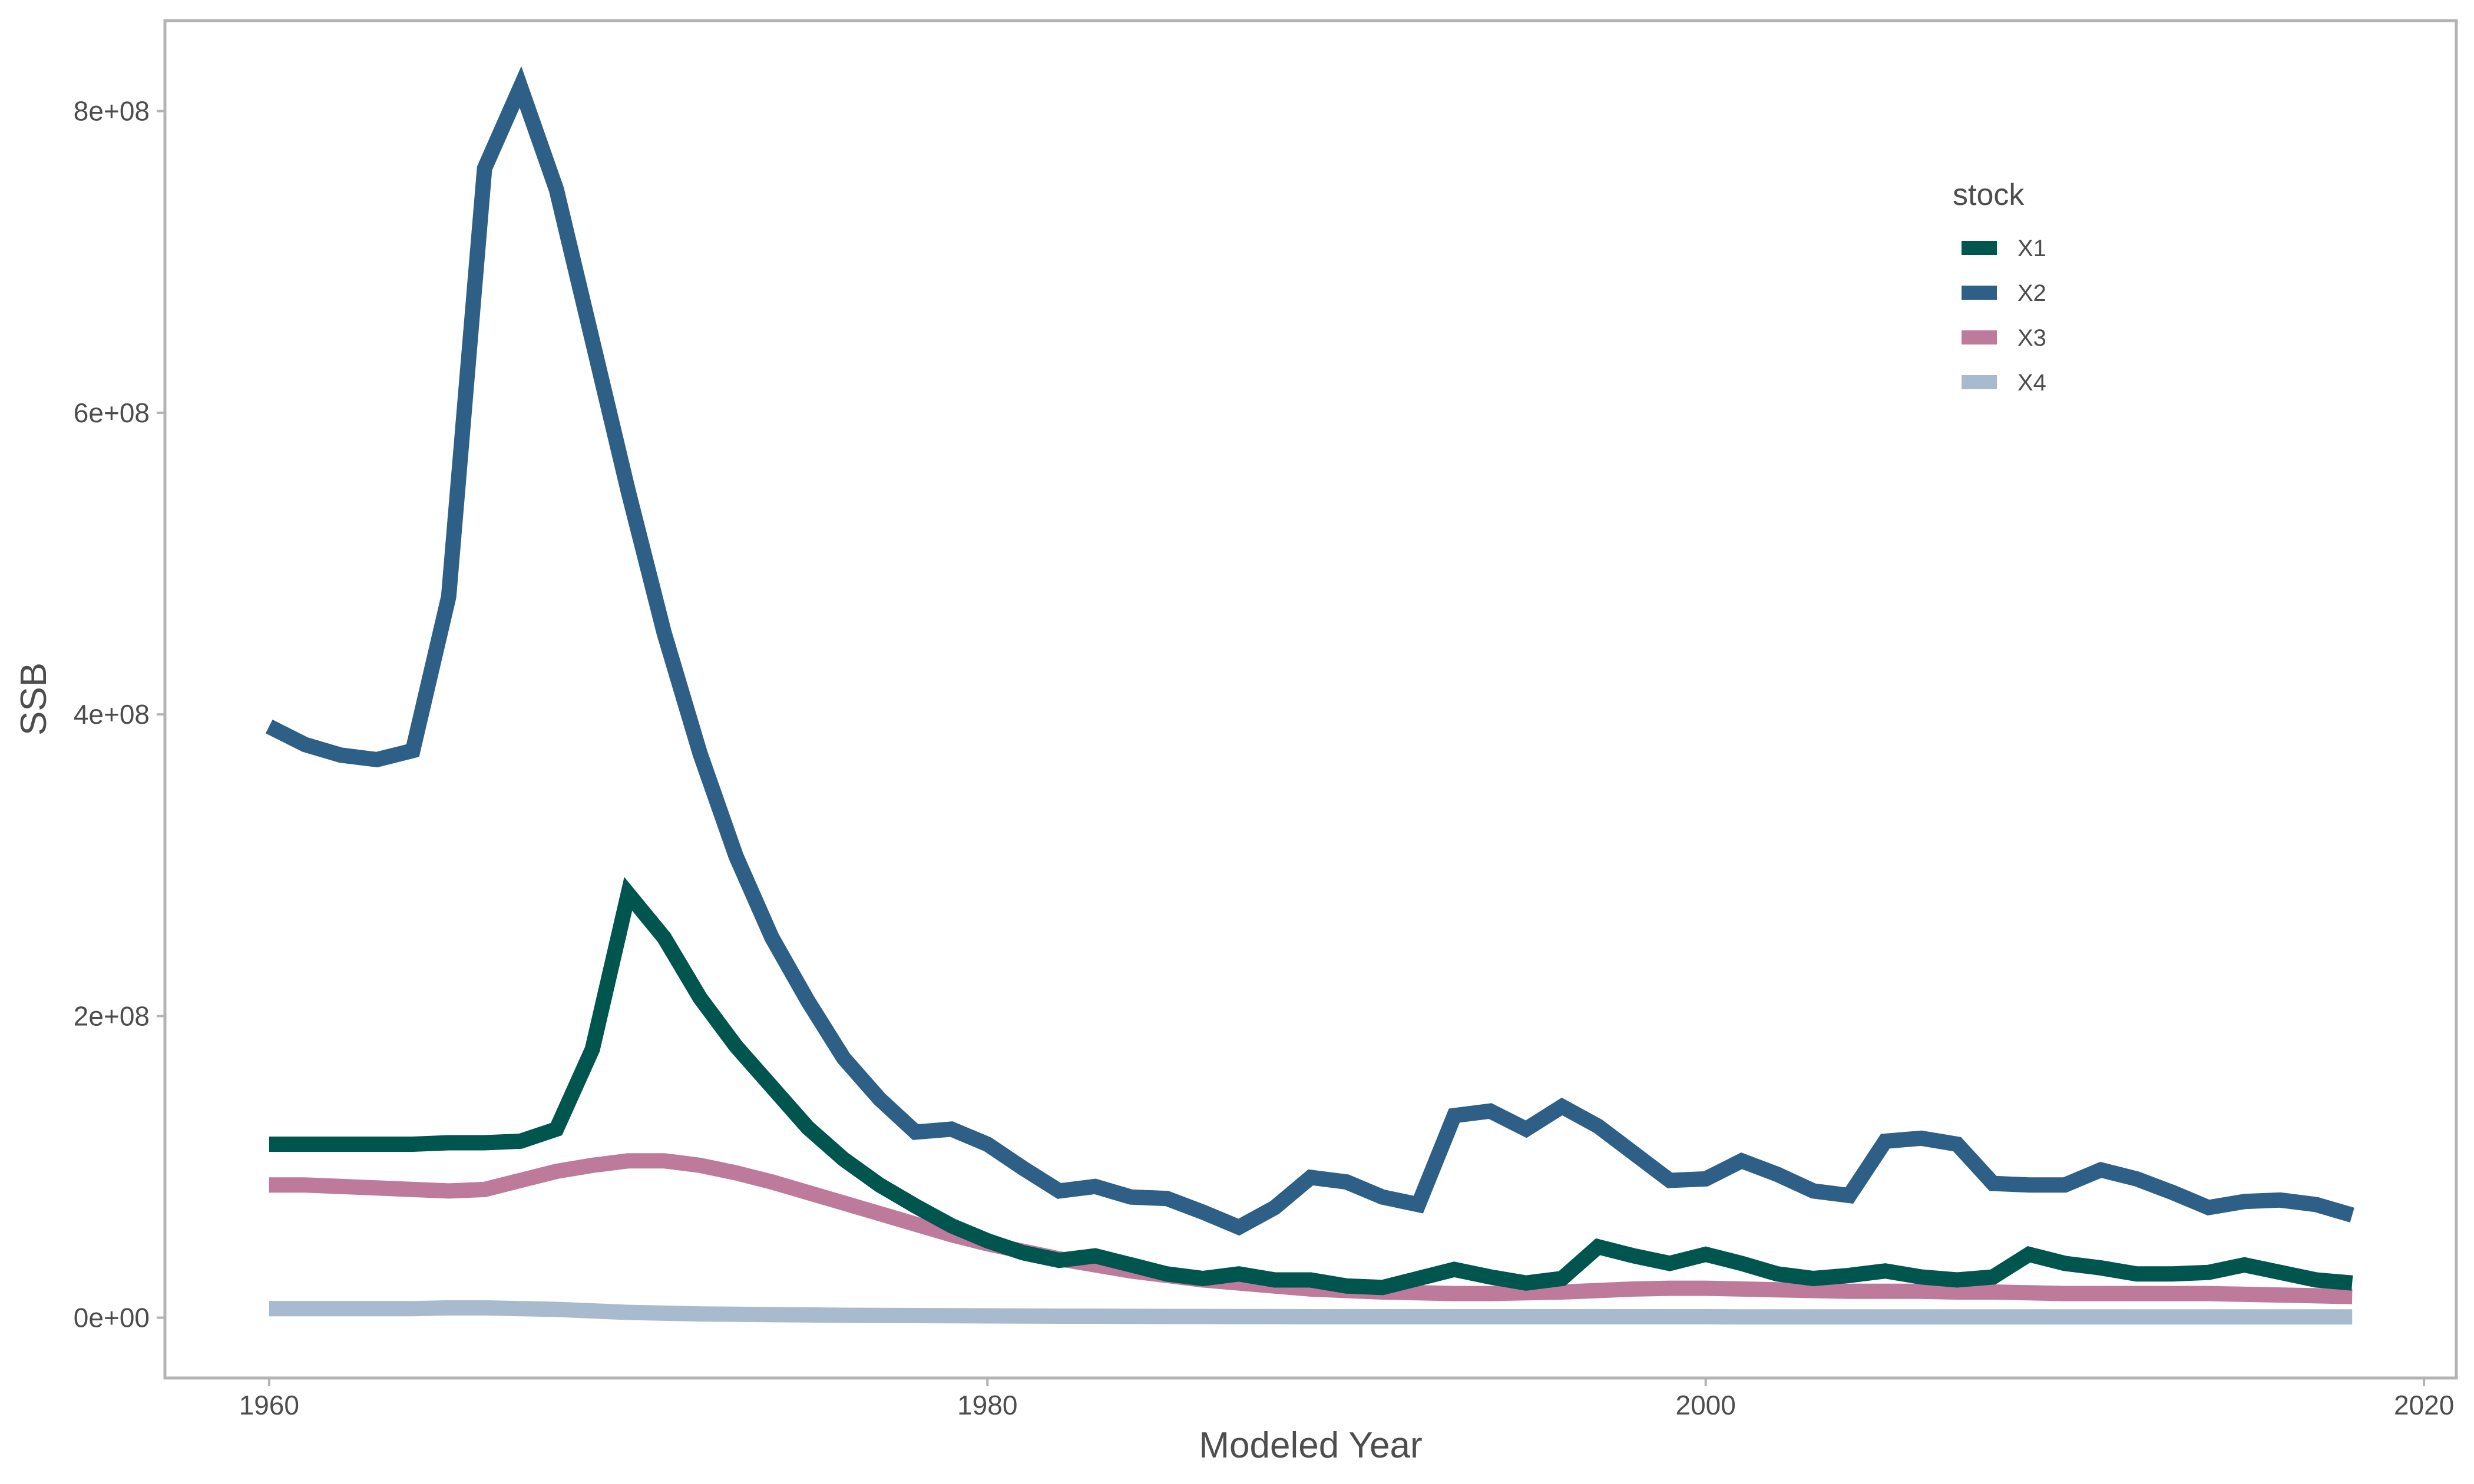 This screenshot has height=1484, width=2474. I want to click on y-tick-label: 4e+08, so click(112, 715).